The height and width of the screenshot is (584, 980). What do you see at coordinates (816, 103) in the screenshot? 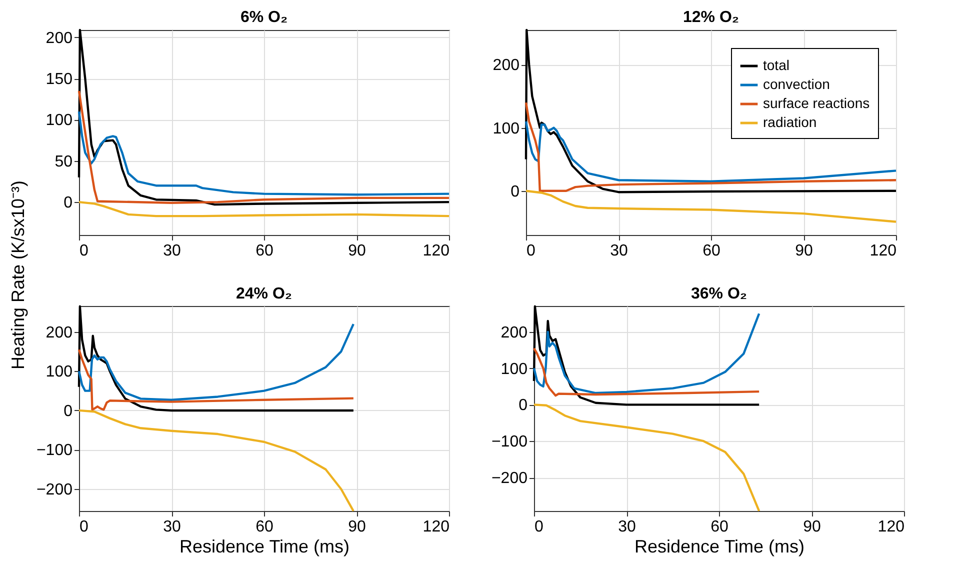
I see `legend-label: surface reactions` at bounding box center [816, 103].